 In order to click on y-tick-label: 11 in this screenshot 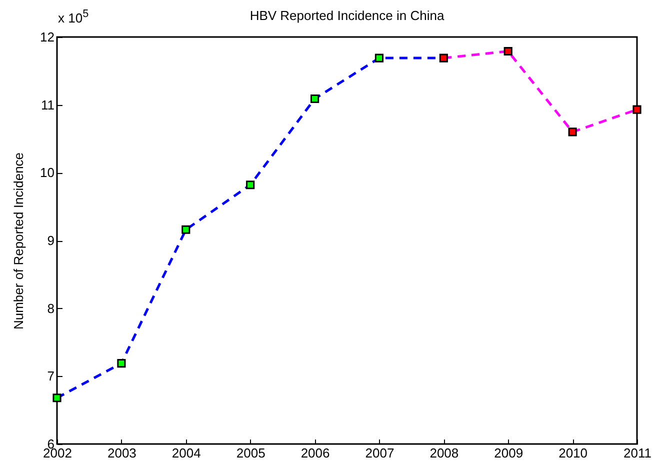, I will do `click(47, 104)`.